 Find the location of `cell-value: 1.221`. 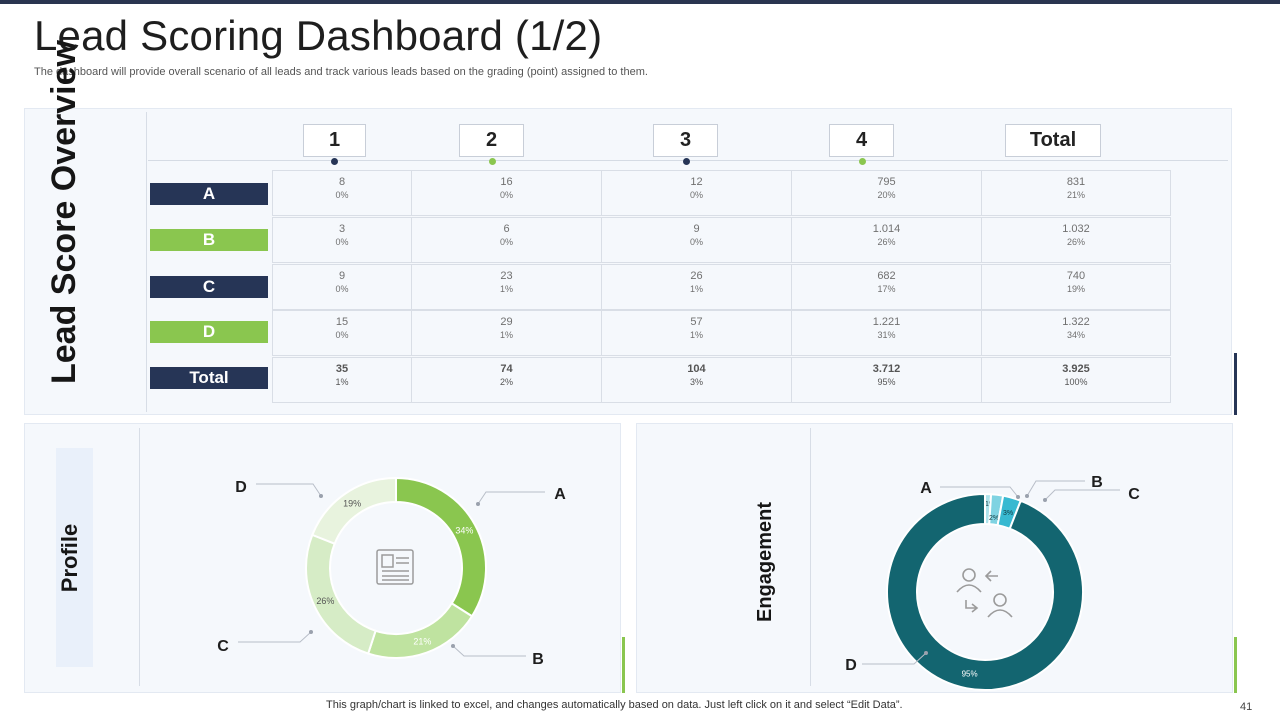

cell-value: 1.221 is located at coordinates (886, 322).